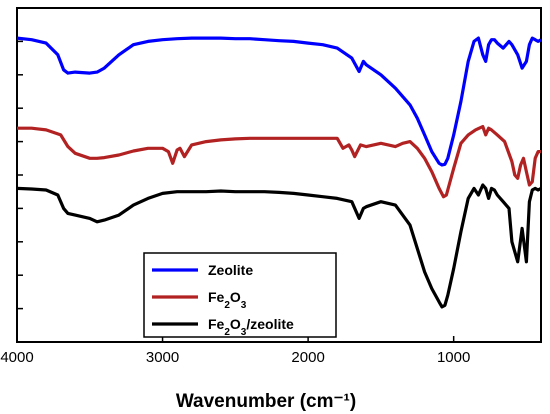 The image size is (550, 414). What do you see at coordinates (453, 357) in the screenshot?
I see `x-tick-label: 1000` at bounding box center [453, 357].